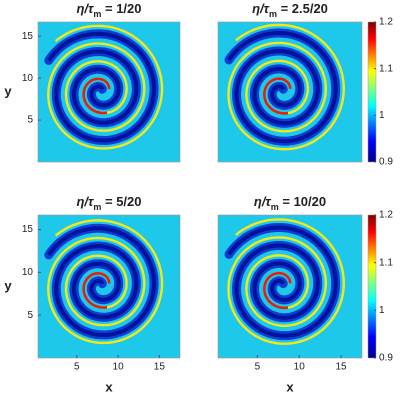  Describe the element at coordinates (121, 201) in the screenshot. I see `title-part: = 5/20` at that location.